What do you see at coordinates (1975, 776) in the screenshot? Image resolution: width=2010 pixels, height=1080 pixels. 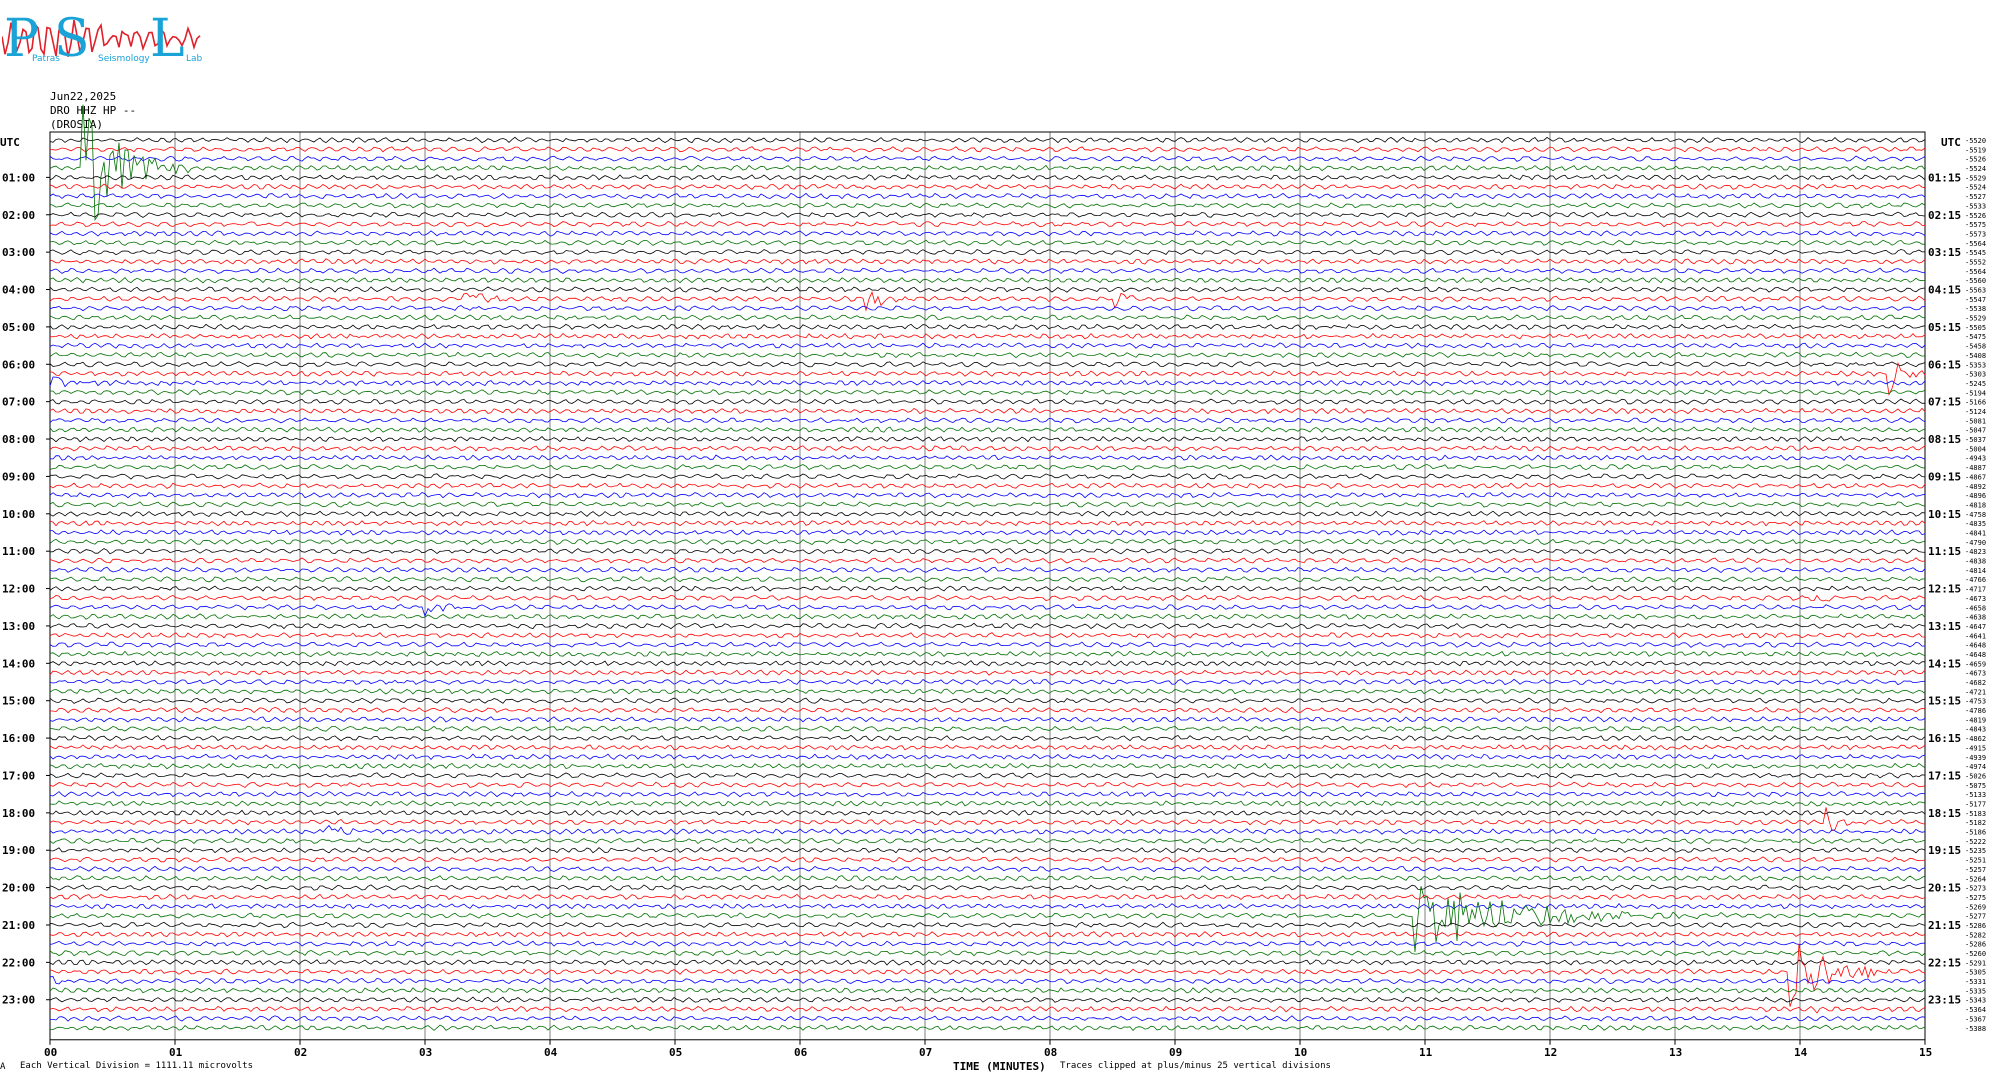 I see `trace-offset-label: -5026` at bounding box center [1975, 776].